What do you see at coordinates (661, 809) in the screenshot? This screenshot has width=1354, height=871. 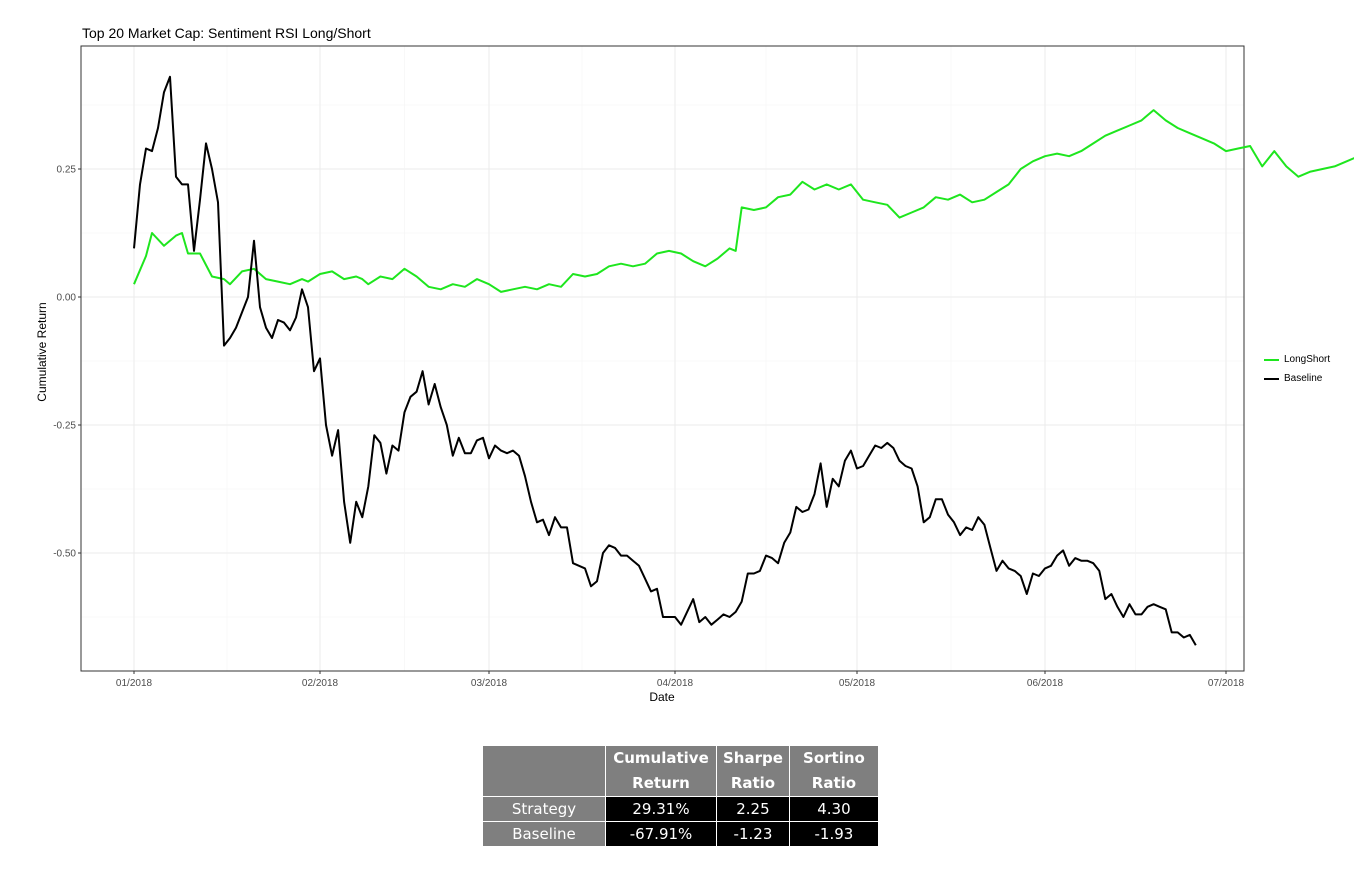 I see `strategy-cumulative-return: 29.31%` at bounding box center [661, 809].